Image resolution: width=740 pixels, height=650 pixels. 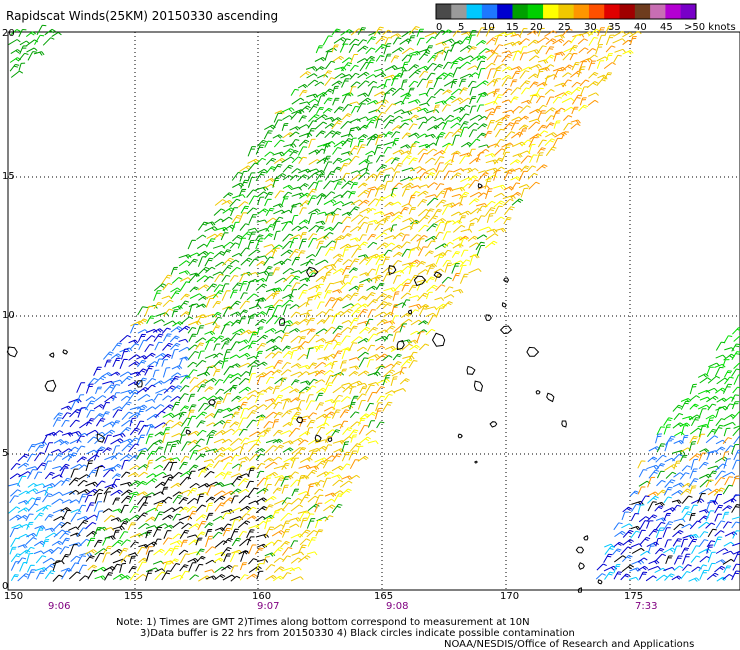 What do you see at coordinates (13, 596) in the screenshot?
I see `lon-label-150: 150` at bounding box center [13, 596].